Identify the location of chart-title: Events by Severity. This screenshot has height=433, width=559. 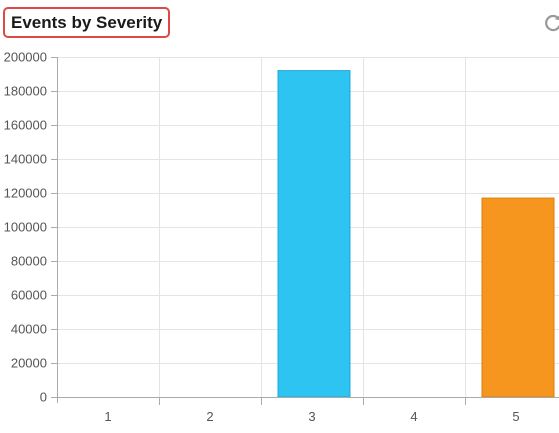
(87, 22).